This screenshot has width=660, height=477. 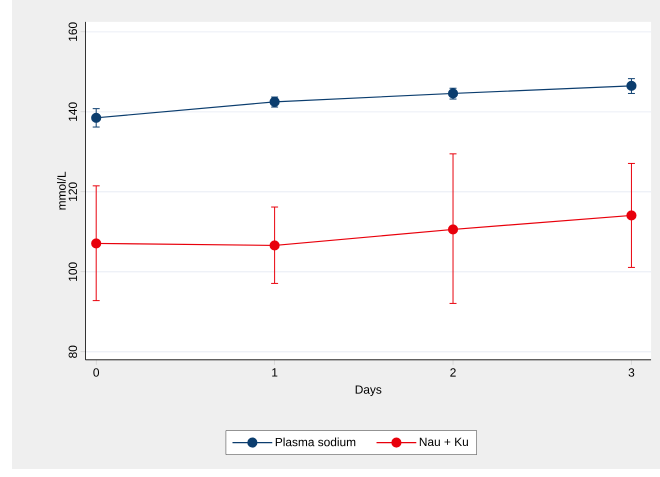 What do you see at coordinates (453, 372) in the screenshot?
I see `x-tick-label: 2` at bounding box center [453, 372].